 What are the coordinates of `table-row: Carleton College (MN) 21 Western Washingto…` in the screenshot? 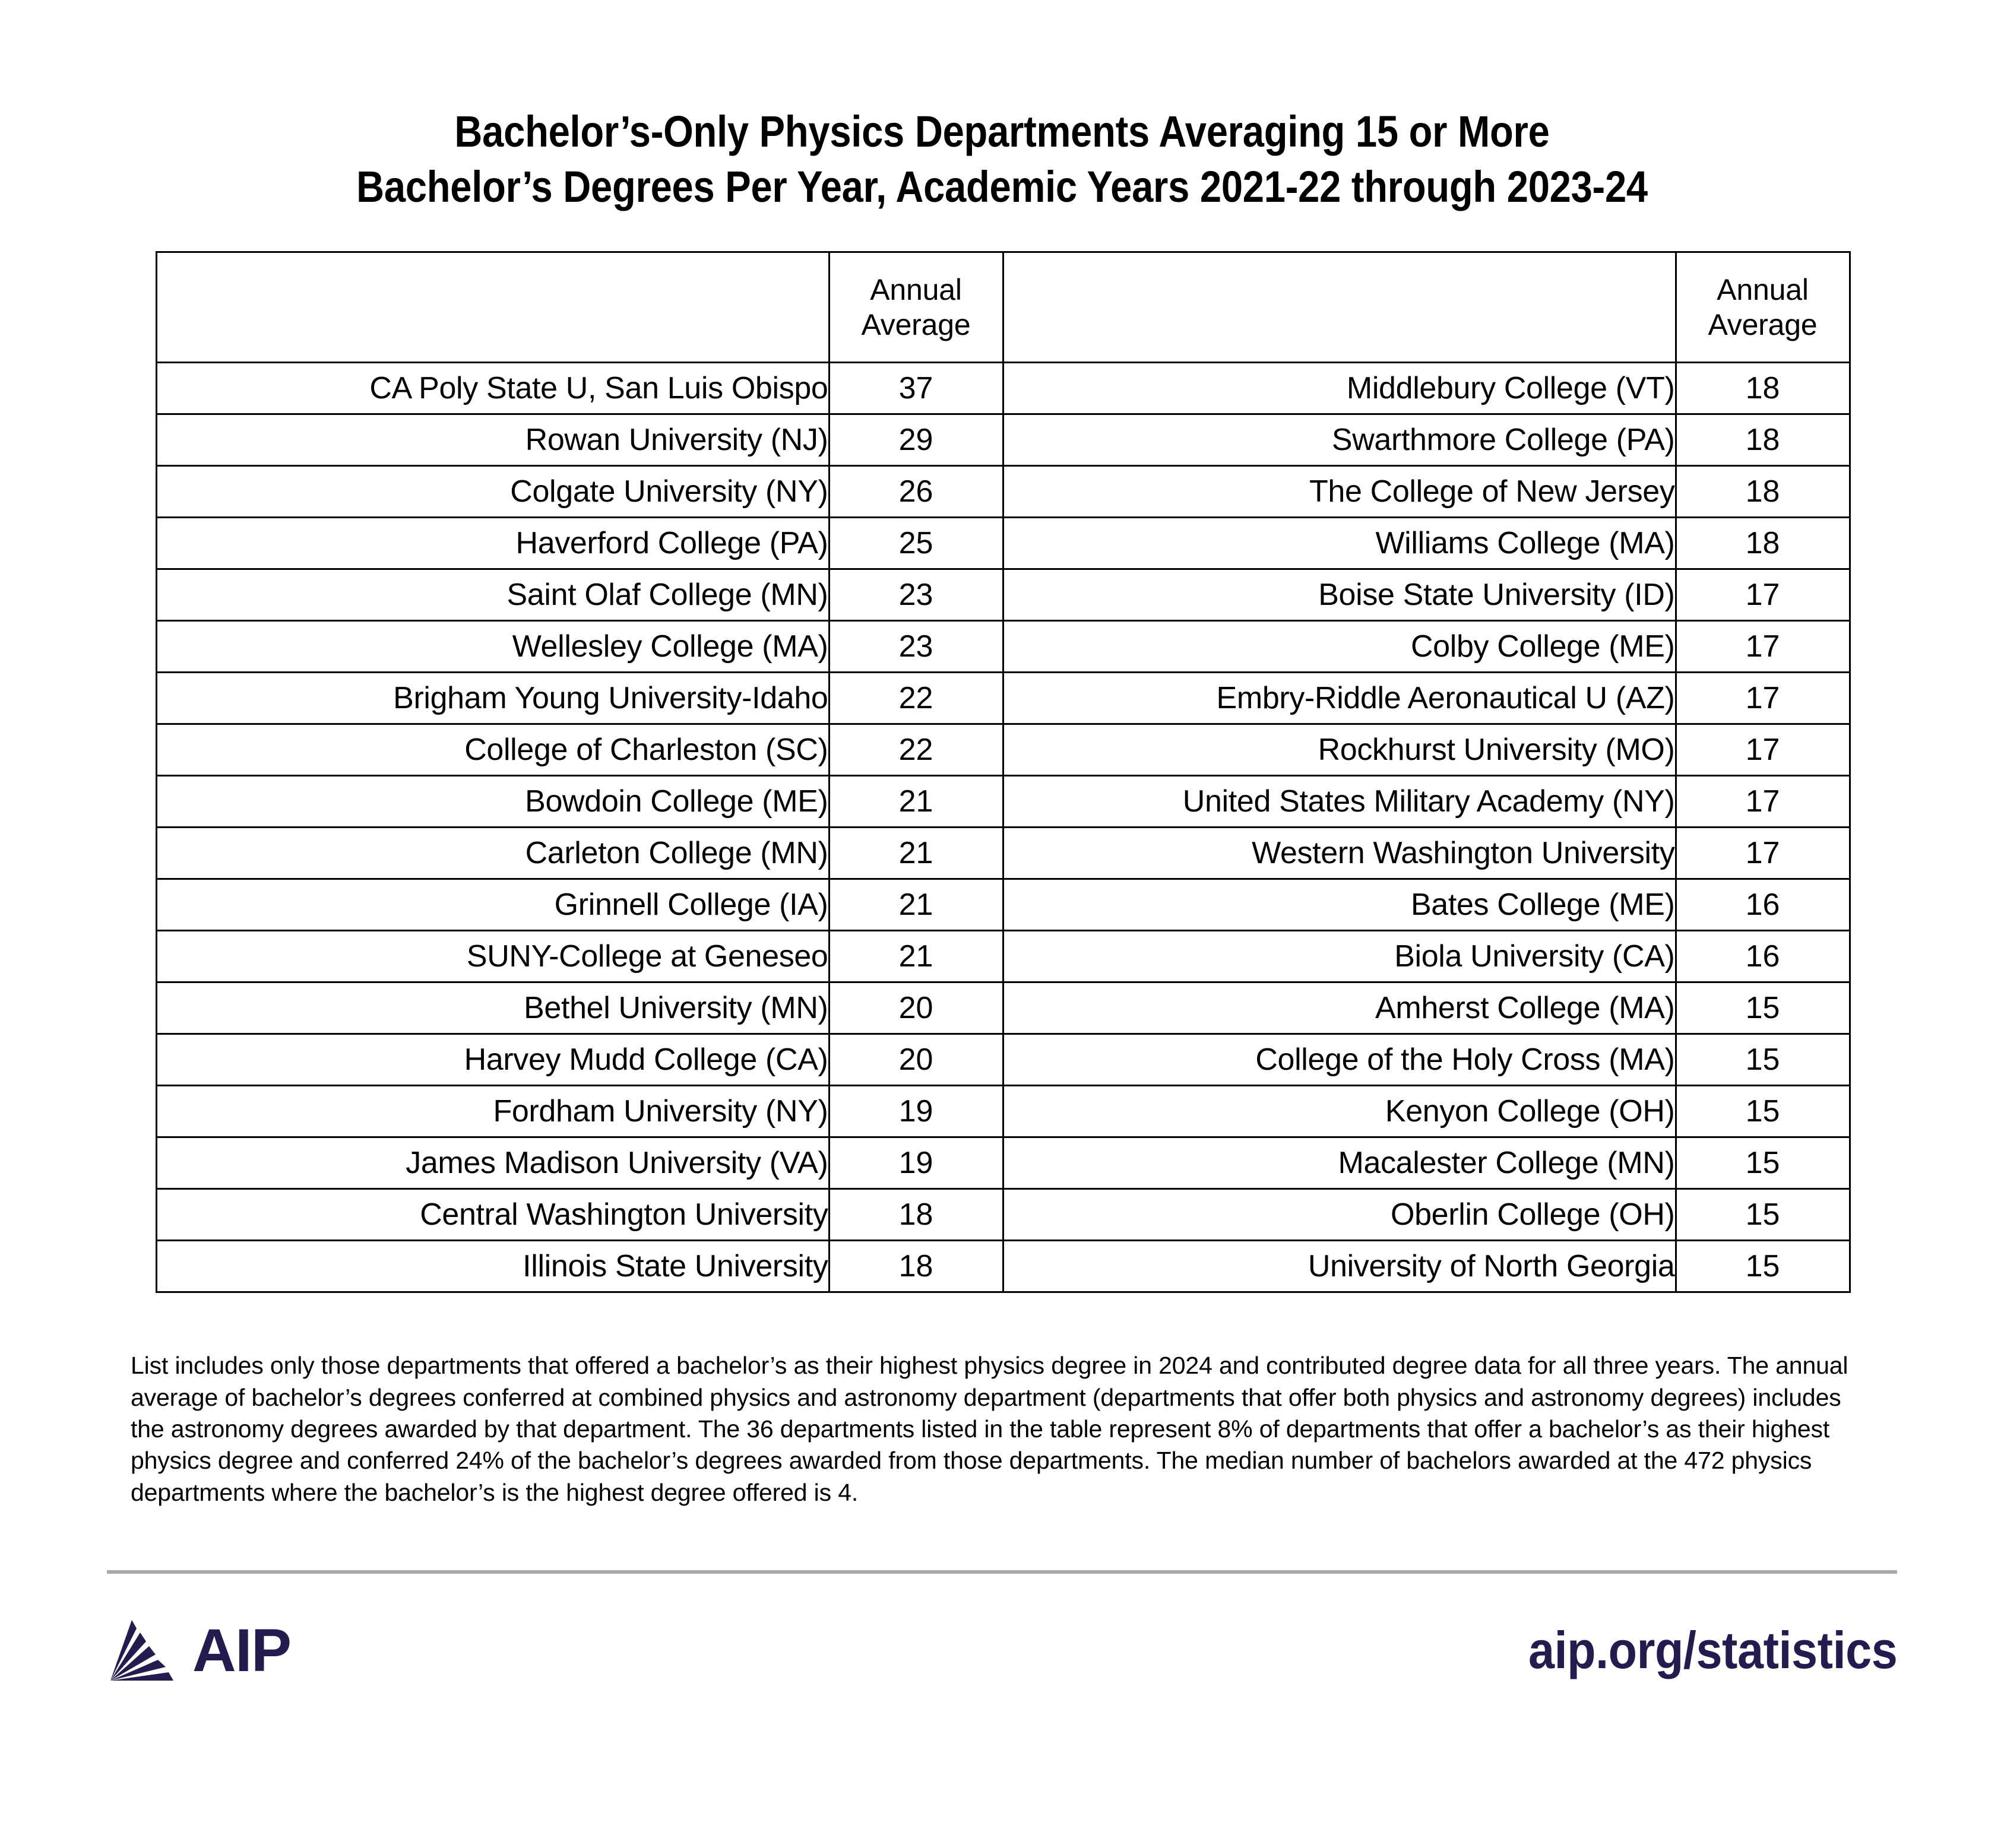 It's located at (1003, 853).